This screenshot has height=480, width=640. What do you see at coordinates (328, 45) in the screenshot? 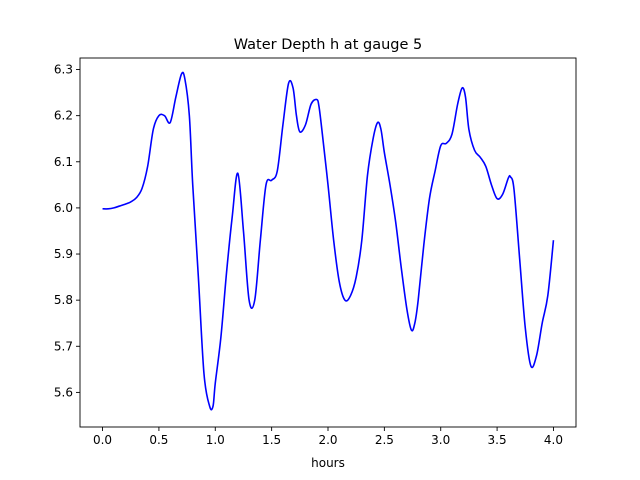
I see `chart-title: Water Depth h at gauge 5` at bounding box center [328, 45].